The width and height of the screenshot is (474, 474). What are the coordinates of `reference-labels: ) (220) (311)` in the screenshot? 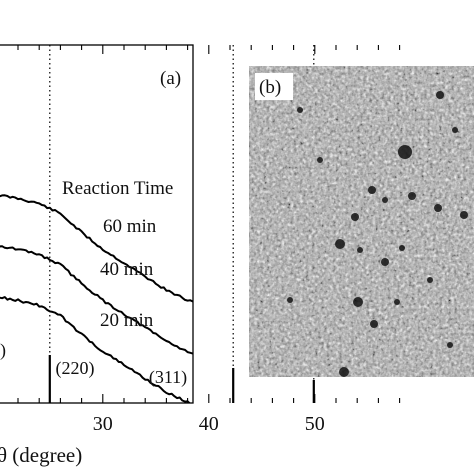 It's located at (93, 364).